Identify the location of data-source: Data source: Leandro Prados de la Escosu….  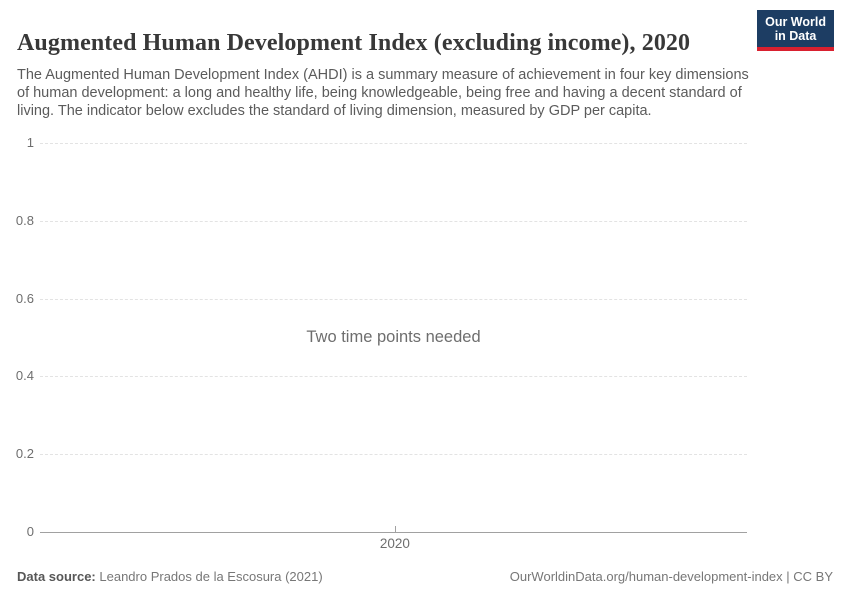
(170, 576).